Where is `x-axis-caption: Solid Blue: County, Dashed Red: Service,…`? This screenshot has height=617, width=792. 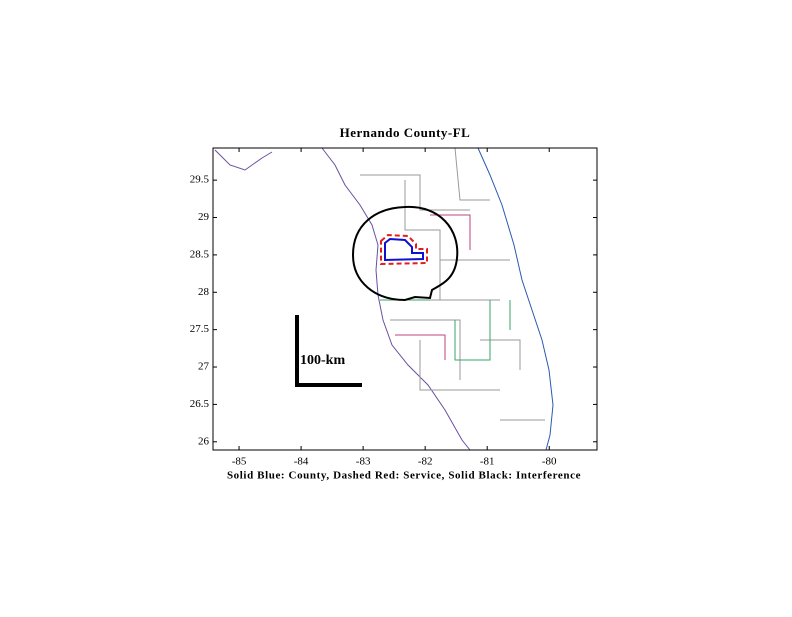 x-axis-caption: Solid Blue: County, Dashed Red: Service,… is located at coordinates (404, 476).